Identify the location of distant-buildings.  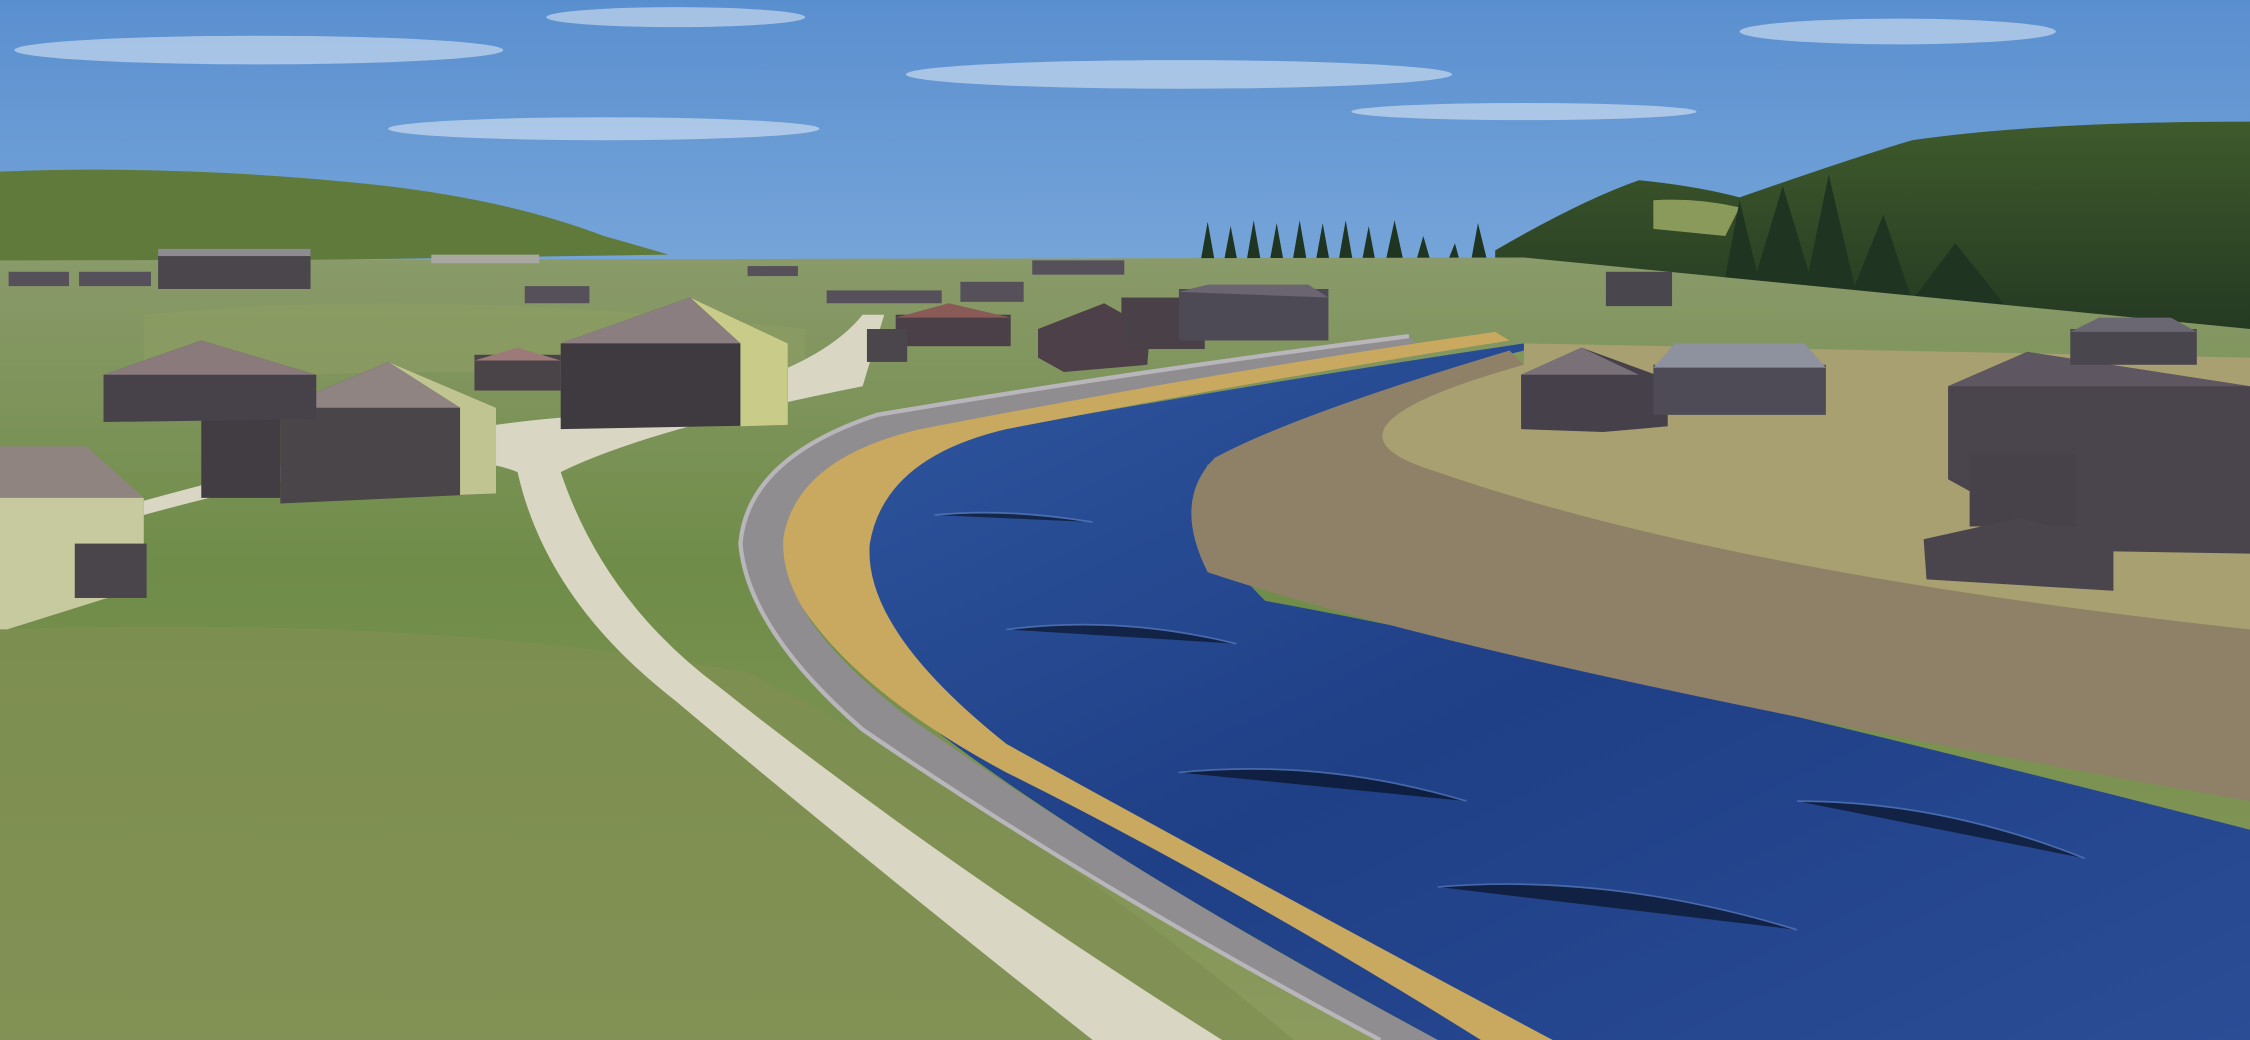
(566, 279).